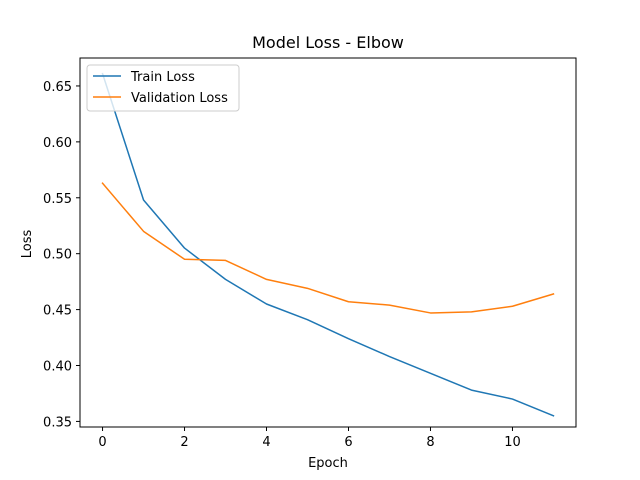  Describe the element at coordinates (348, 442) in the screenshot. I see `x-tick-label: 6` at that location.